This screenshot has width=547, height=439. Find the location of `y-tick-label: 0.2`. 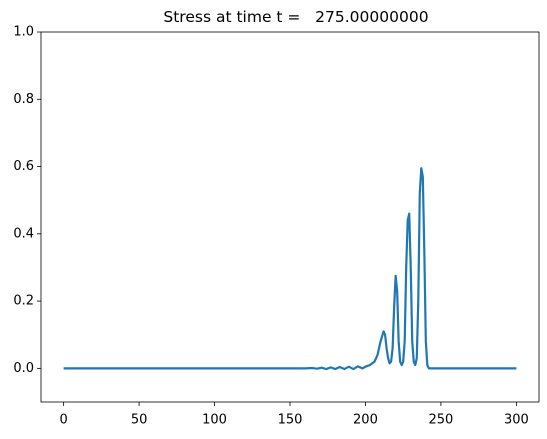

y-tick-label: 0.2 is located at coordinates (23, 301).